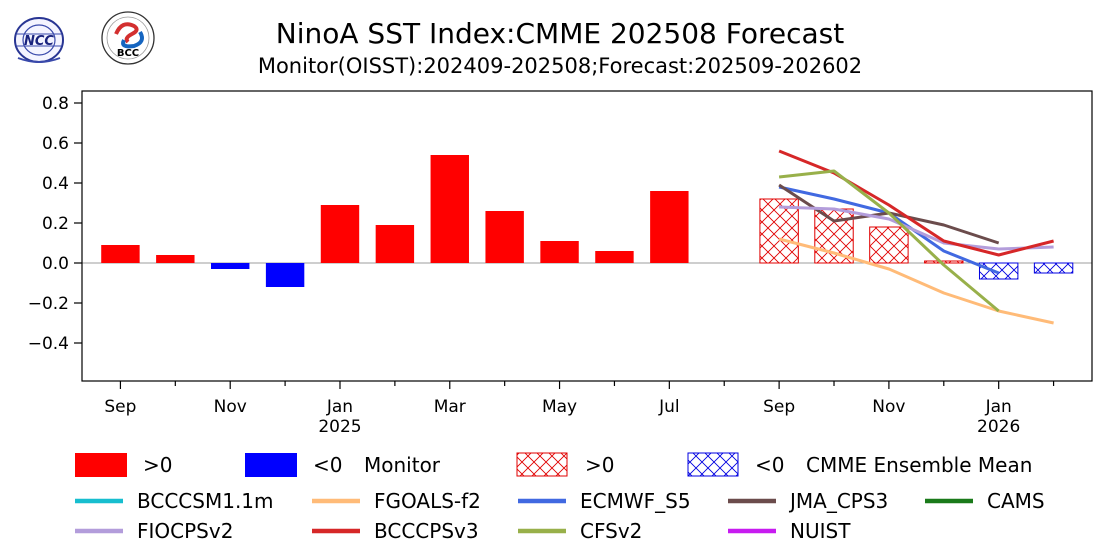 Image resolution: width=1120 pixels, height=560 pixels. I want to click on legend-model-label: JMA_CPS3, so click(838, 501).